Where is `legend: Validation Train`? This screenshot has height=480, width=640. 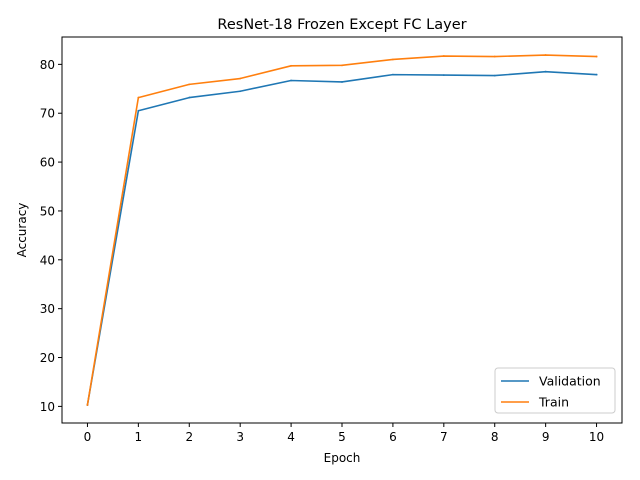
legend: Validation Train is located at coordinates (555, 390).